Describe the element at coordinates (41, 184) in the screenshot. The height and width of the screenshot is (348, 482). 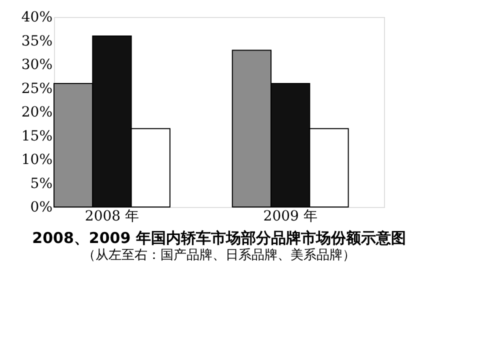
I see `y-tick-label: 5%` at that location.